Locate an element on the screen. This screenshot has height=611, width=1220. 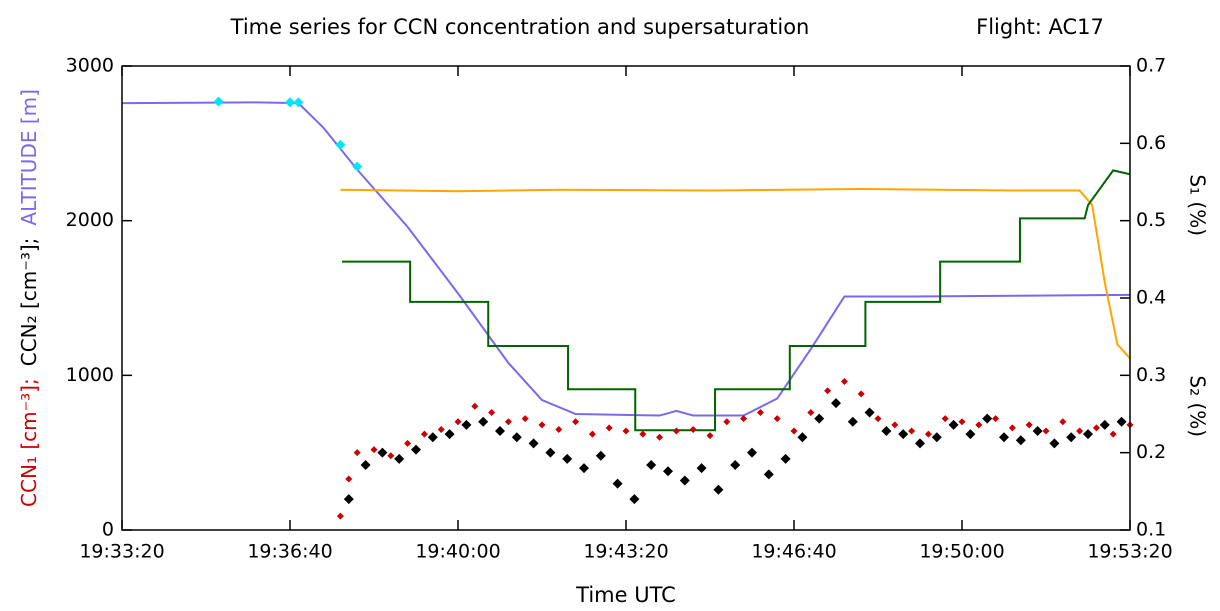
x-tick-label: 19:36:40 is located at coordinates (289, 552).